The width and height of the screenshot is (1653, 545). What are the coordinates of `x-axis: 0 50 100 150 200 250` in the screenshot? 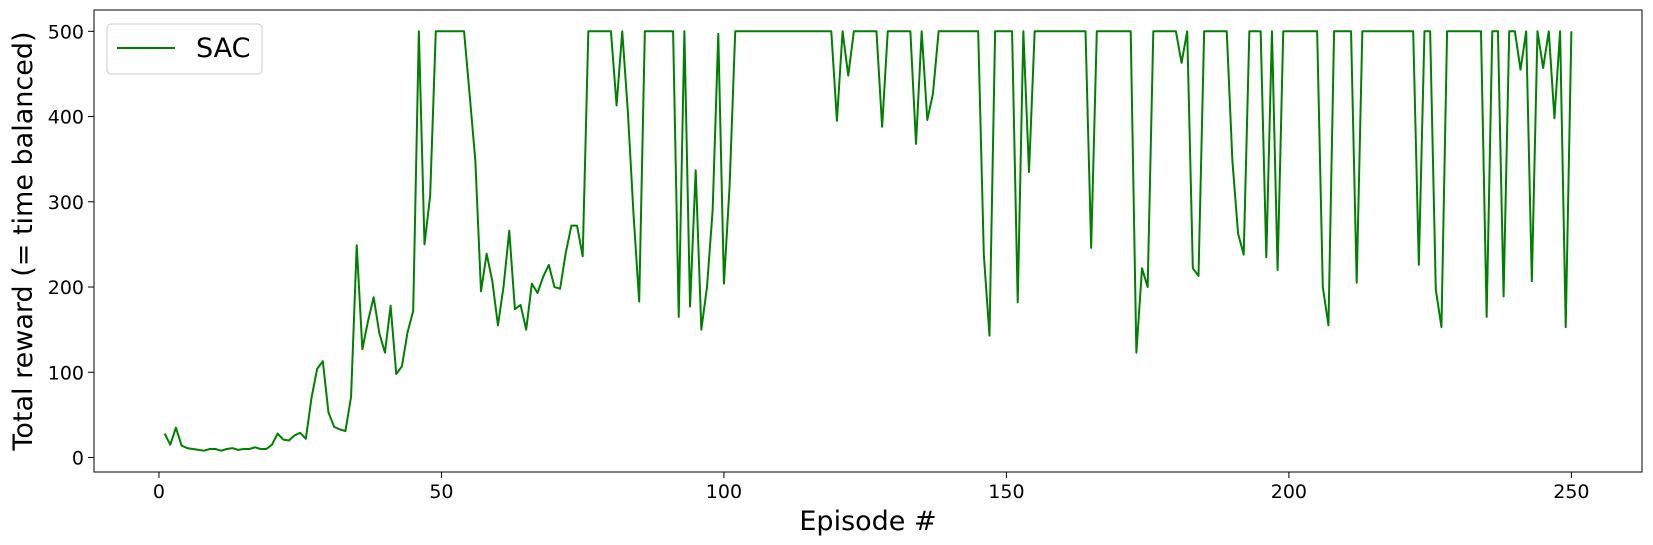 It's located at (871, 487).